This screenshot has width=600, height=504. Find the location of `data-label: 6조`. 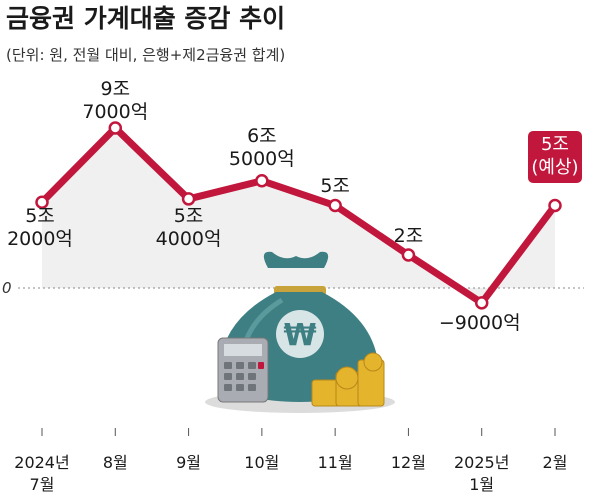

data-label: 6조 is located at coordinates (262, 136).